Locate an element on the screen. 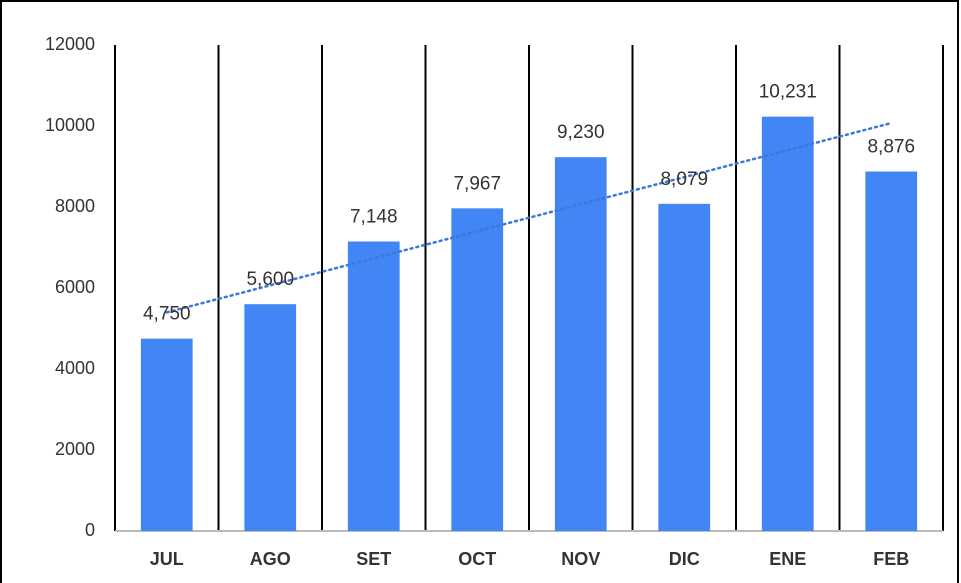  x-tick-label: OCT is located at coordinates (477, 559).